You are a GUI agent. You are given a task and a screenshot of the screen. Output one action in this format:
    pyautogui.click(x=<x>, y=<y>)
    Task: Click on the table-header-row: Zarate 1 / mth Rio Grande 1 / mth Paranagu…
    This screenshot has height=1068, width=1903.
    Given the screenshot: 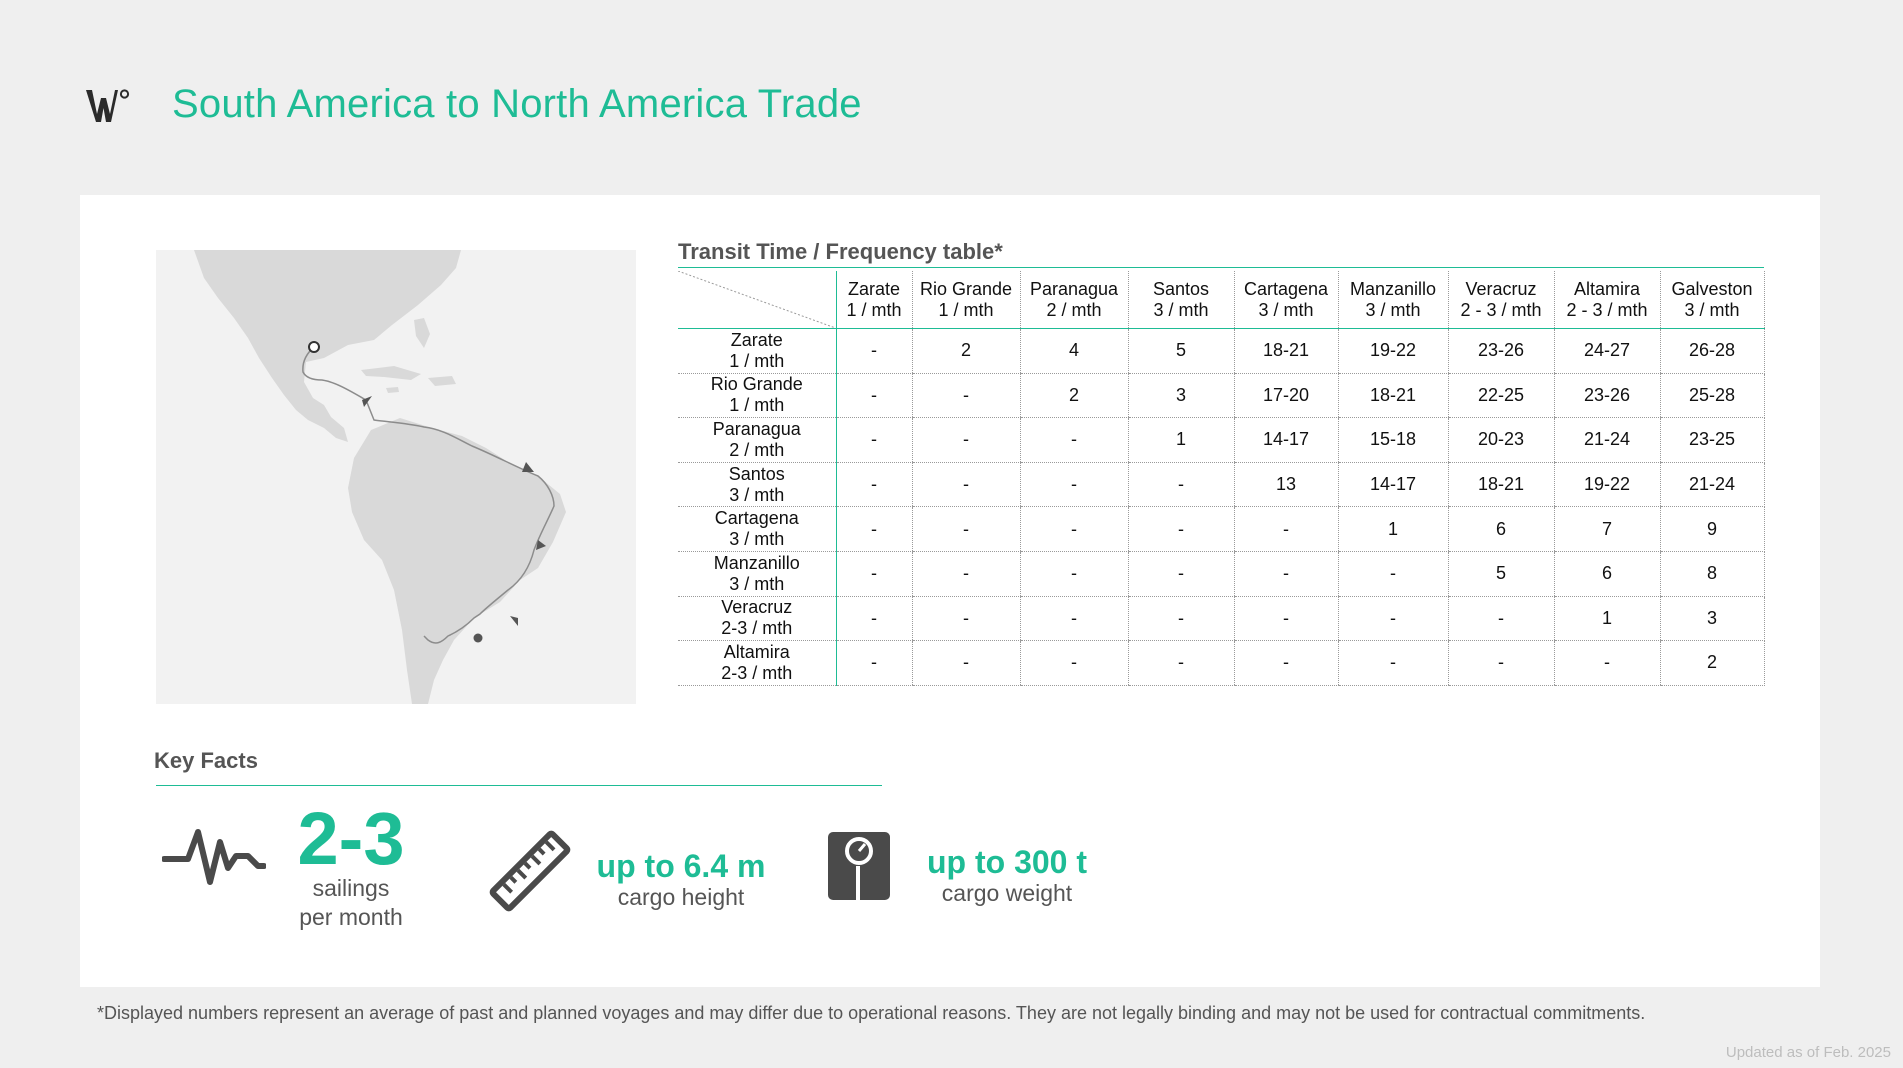 What is the action you would take?
    pyautogui.click(x=1221, y=300)
    